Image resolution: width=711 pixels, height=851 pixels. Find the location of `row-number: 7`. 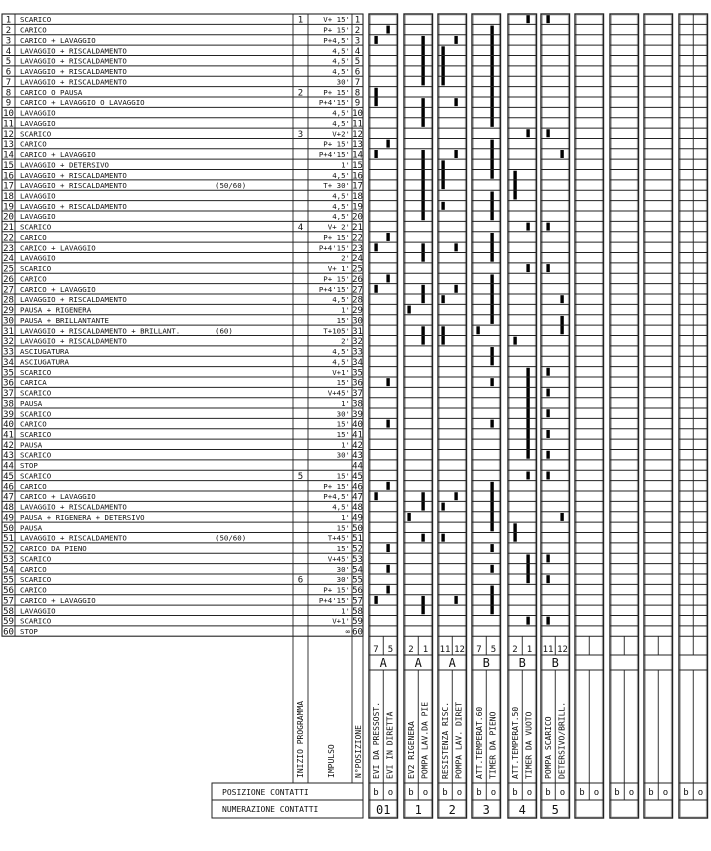

row-number: 7 is located at coordinates (8, 83).